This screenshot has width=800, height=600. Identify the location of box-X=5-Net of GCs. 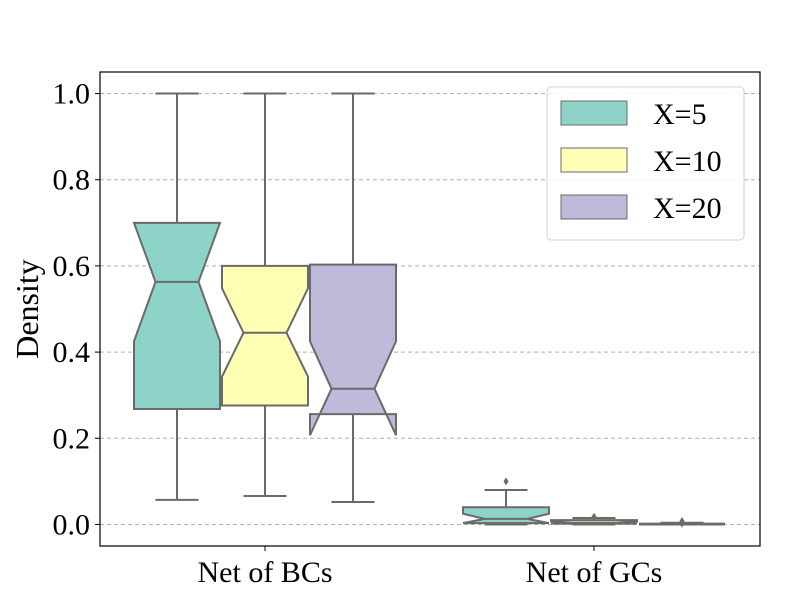
(506, 501).